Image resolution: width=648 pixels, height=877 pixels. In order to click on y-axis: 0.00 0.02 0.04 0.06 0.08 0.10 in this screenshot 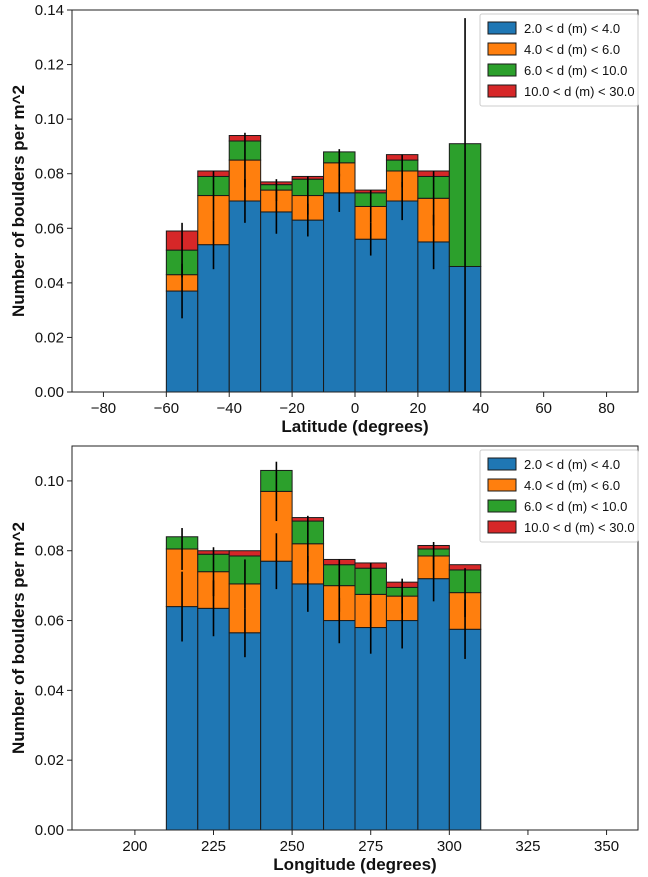, I will do `click(53, 656)`.